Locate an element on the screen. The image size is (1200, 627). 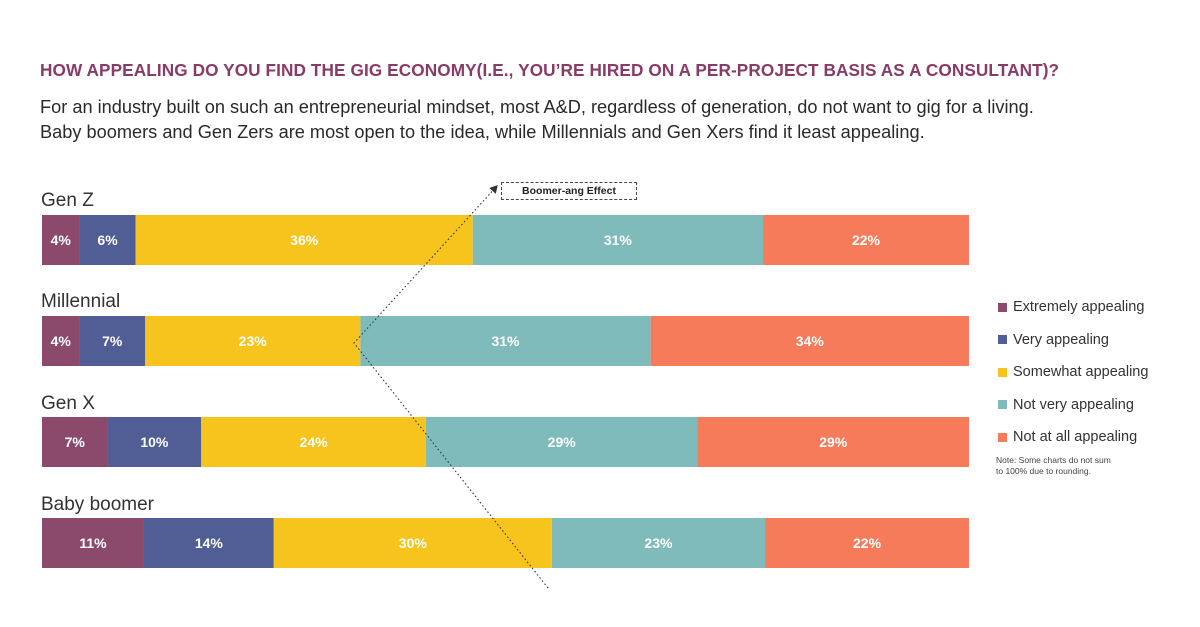
data-label-gen-x-somewhat-appealing: 24% is located at coordinates (314, 442).